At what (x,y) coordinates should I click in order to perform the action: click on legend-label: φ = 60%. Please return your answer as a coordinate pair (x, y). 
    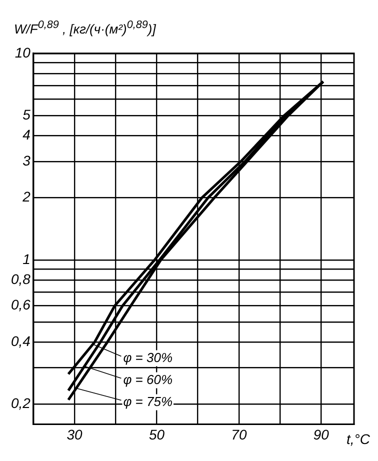
    Looking at the image, I should click on (148, 379).